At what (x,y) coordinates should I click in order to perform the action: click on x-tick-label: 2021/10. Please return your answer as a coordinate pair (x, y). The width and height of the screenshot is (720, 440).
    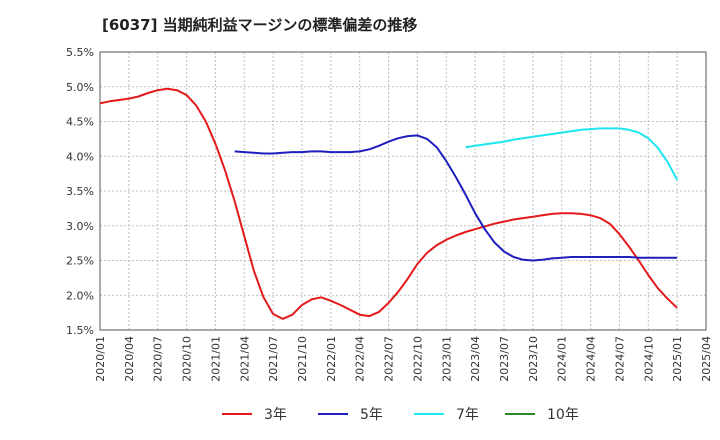
    Looking at the image, I should click on (302, 359).